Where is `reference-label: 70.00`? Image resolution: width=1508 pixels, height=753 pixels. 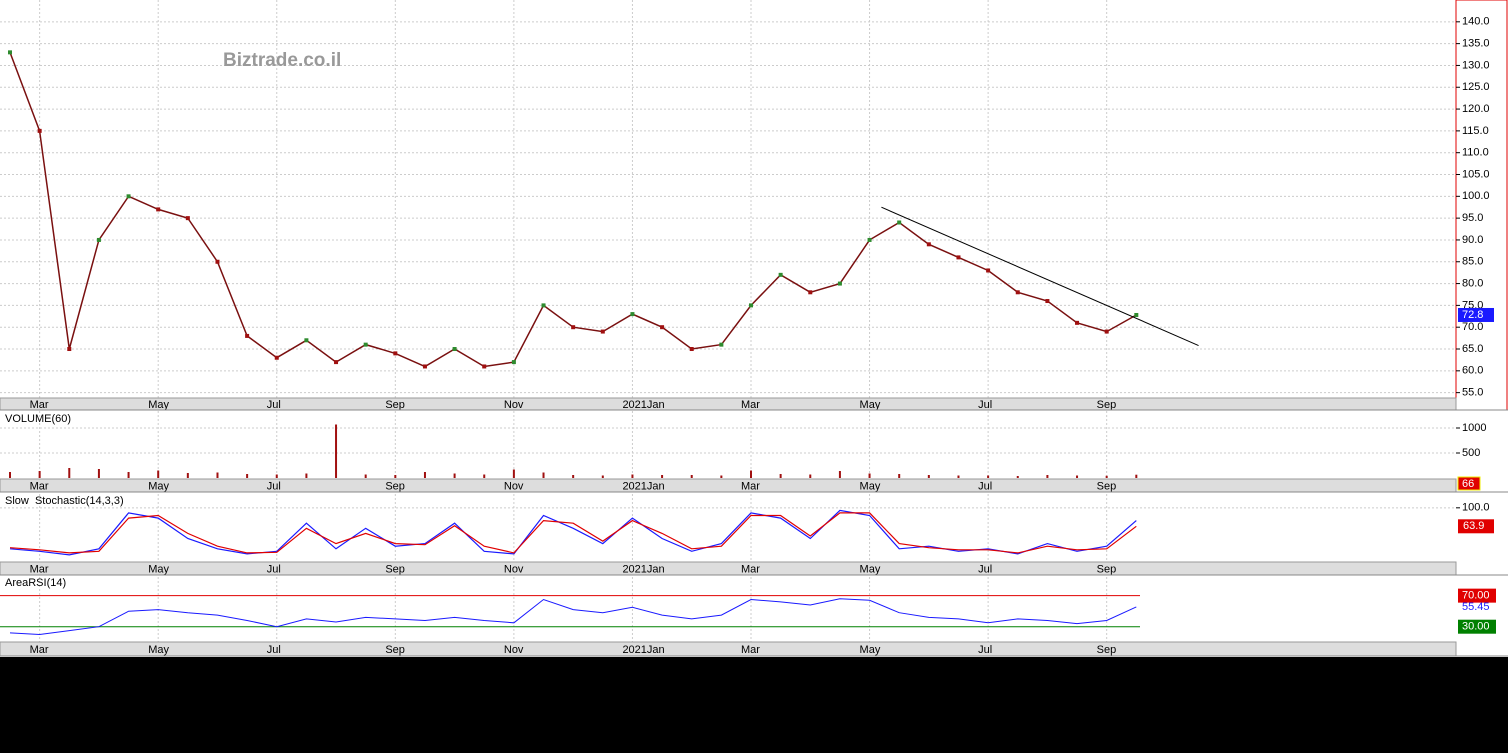
reference-label: 70.00 is located at coordinates (1476, 596).